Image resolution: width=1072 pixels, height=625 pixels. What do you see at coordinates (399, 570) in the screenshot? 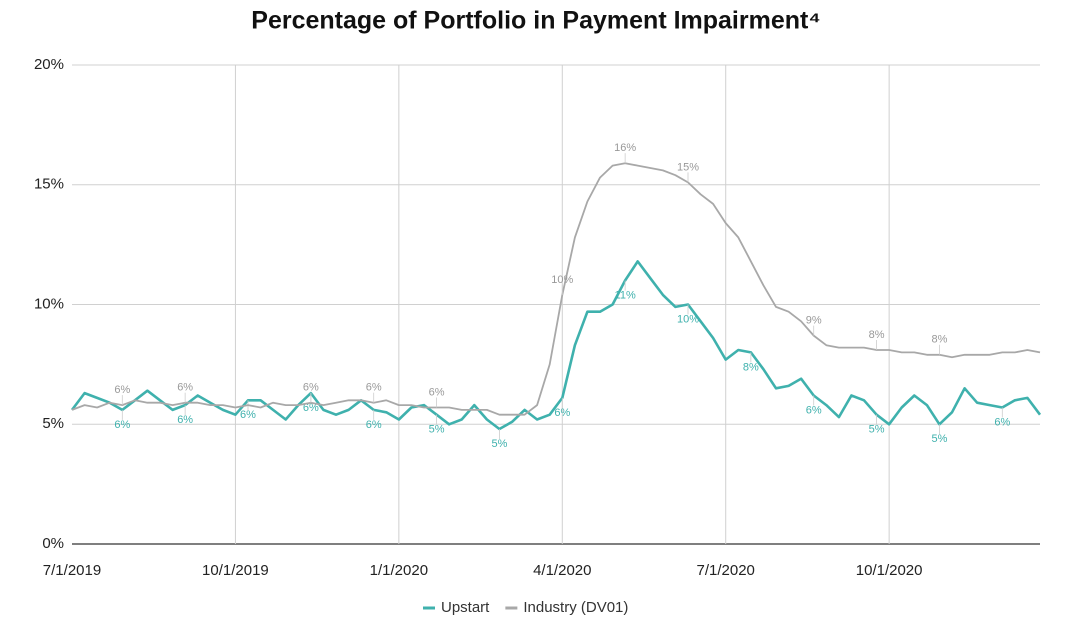
I see `x-tick-label: 1/1/2020` at bounding box center [399, 570].